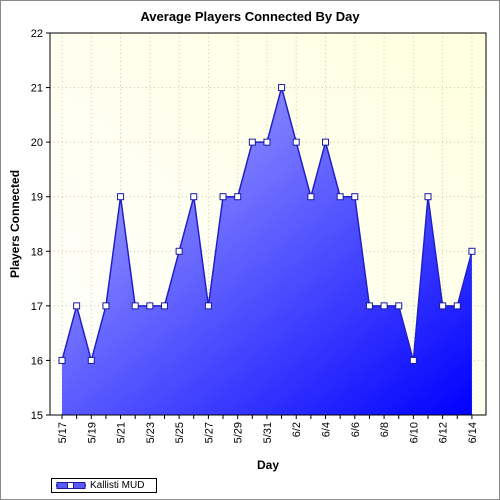  I want to click on x-tick-label: 5/29, so click(239, 432).